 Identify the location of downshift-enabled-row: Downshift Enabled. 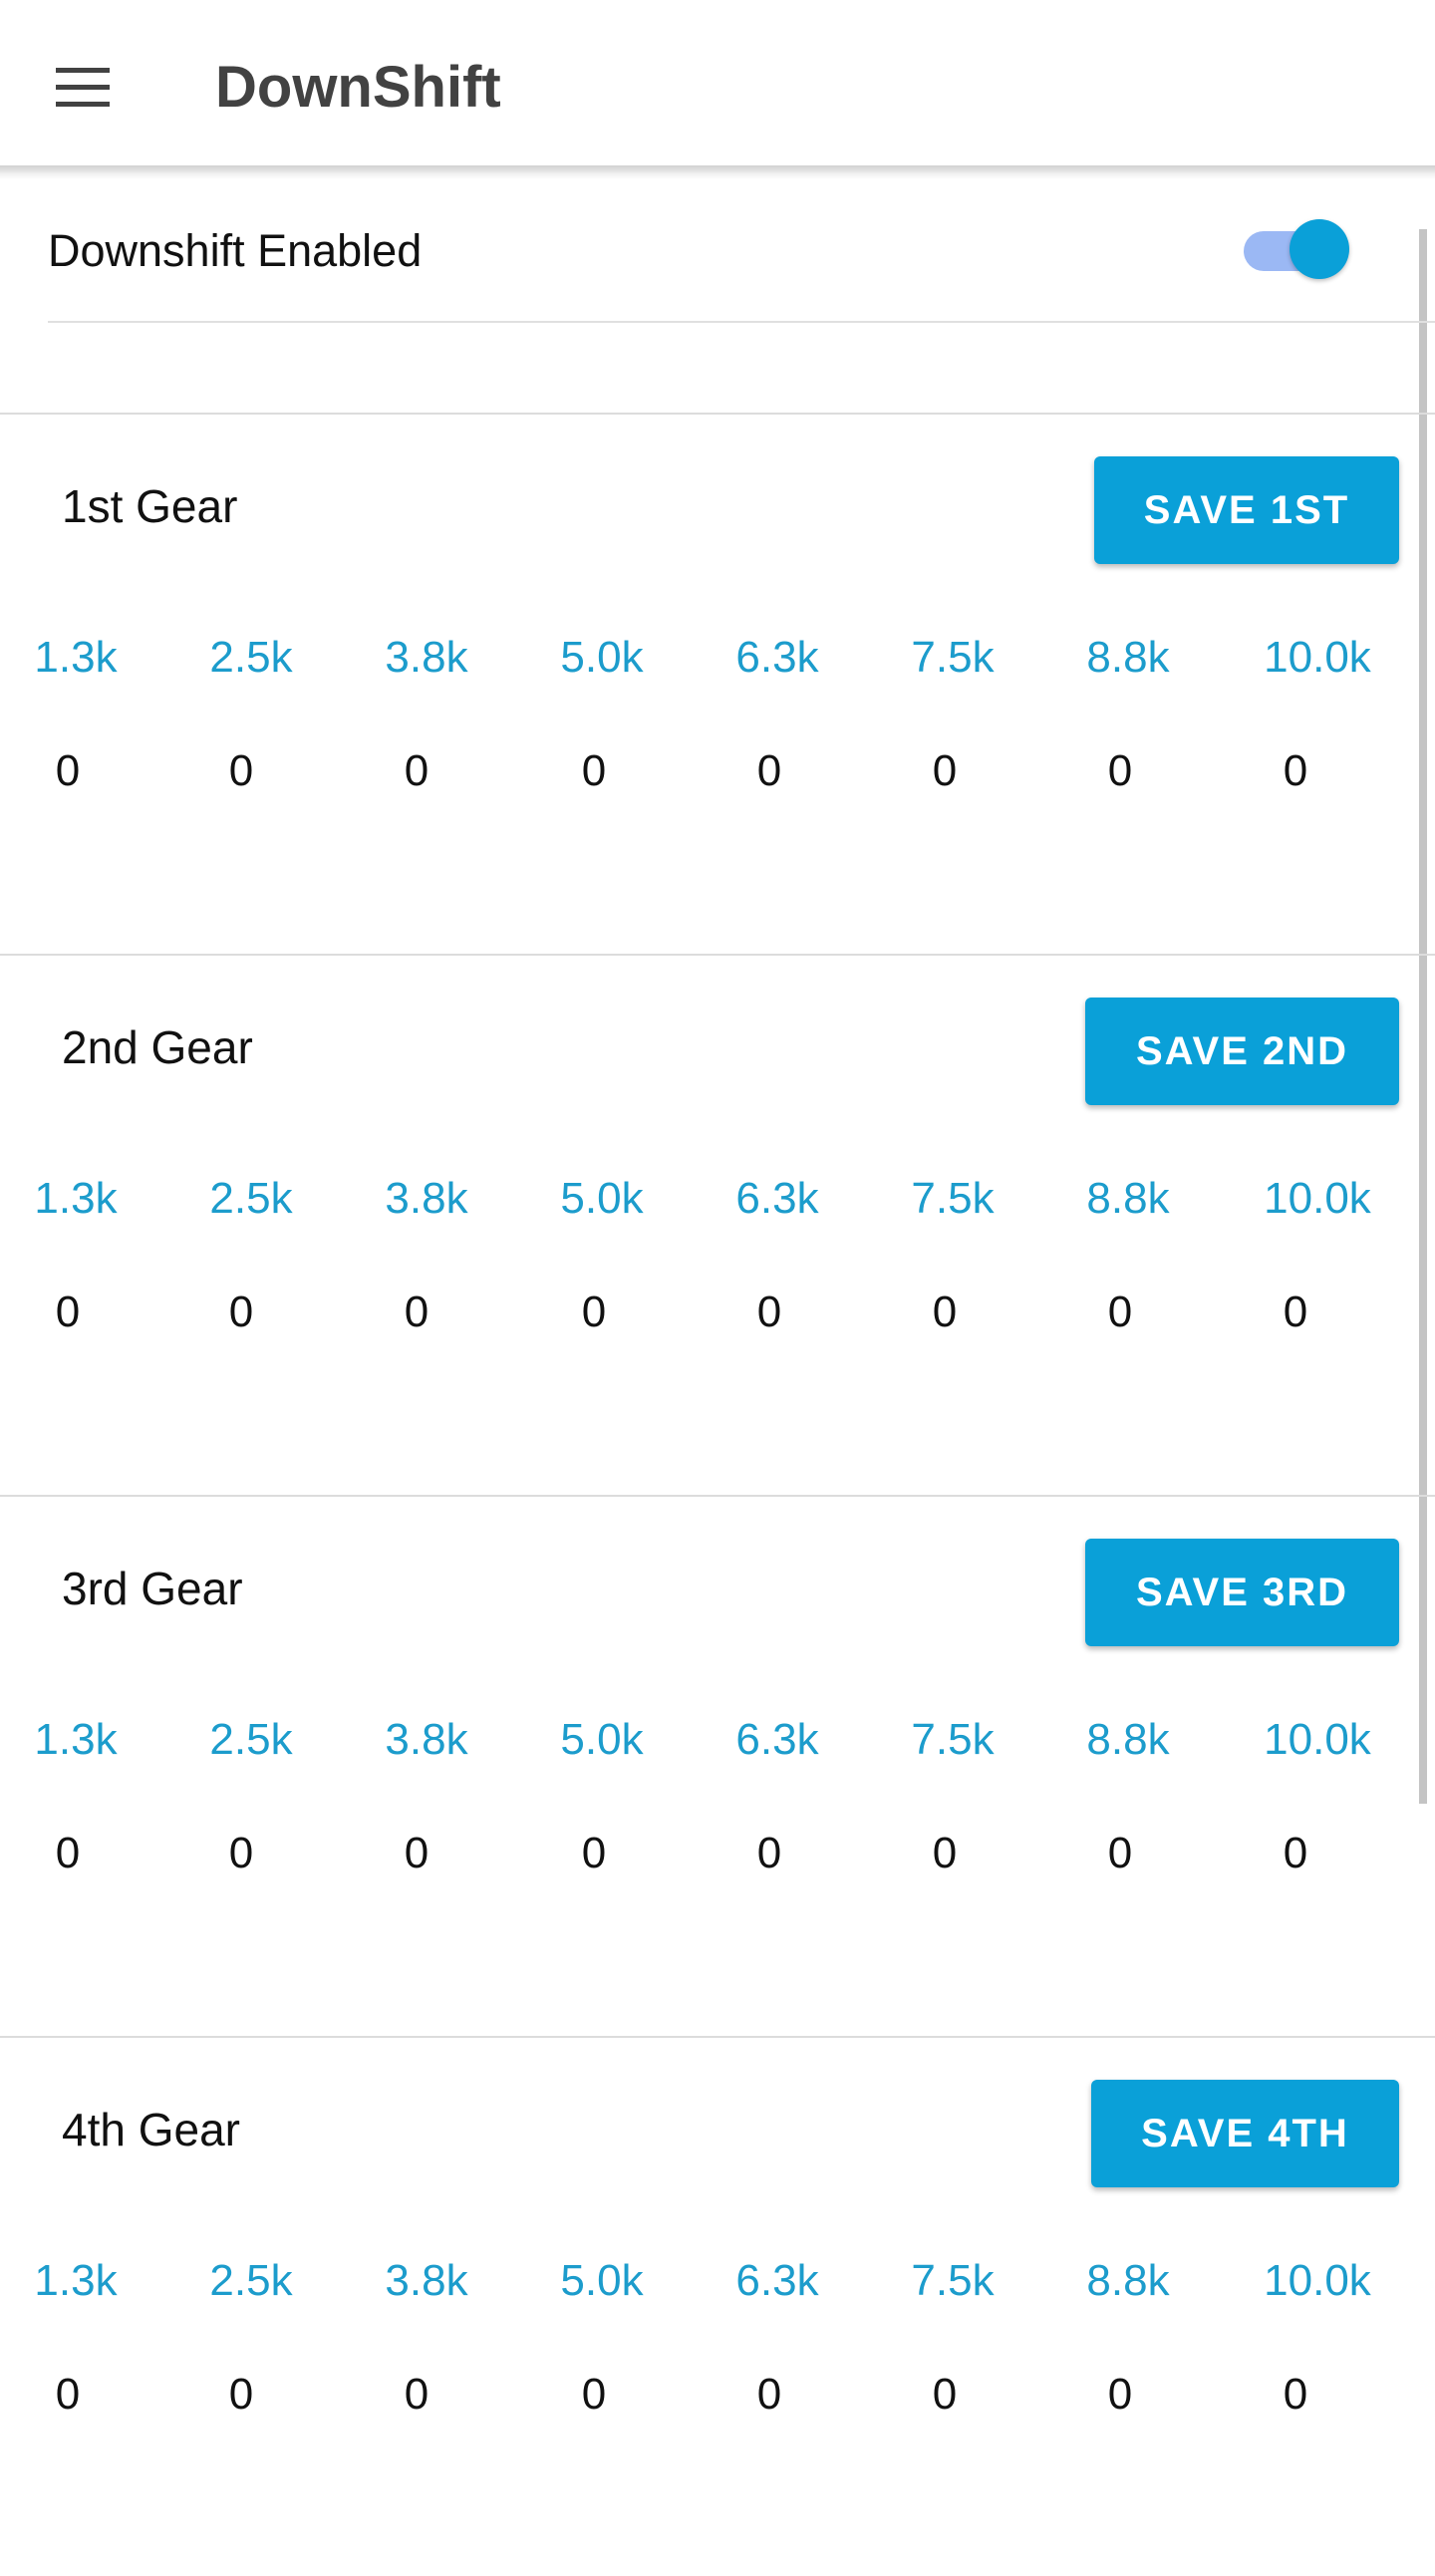
(717, 252).